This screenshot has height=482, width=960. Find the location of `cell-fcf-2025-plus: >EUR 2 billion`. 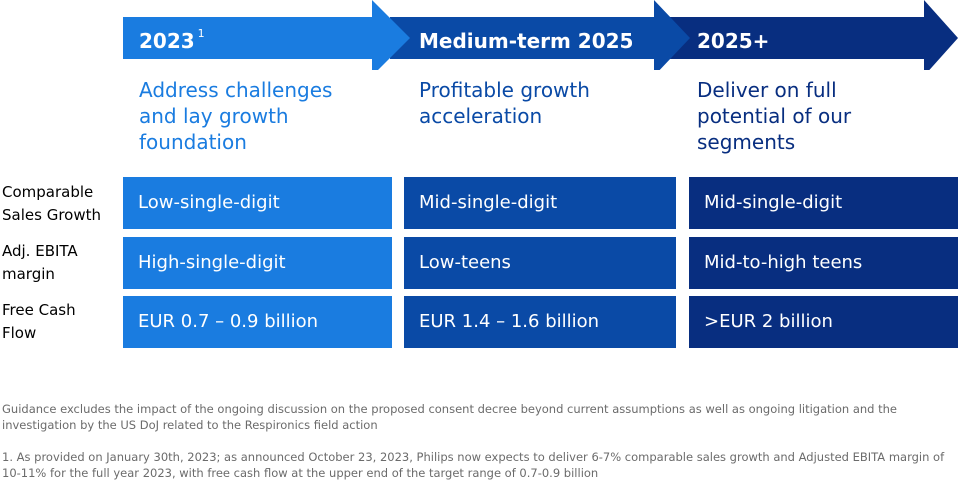

cell-fcf-2025-plus: >EUR 2 billion is located at coordinates (823, 322).